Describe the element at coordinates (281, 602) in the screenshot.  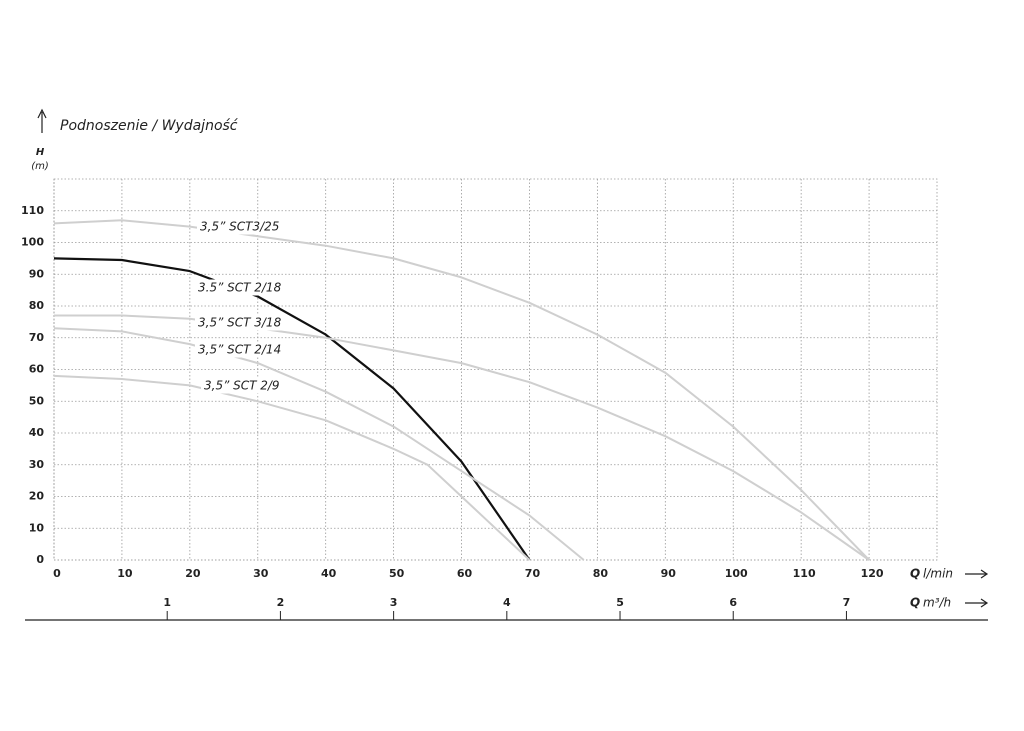
I see `x2-tick-label: 2` at that location.